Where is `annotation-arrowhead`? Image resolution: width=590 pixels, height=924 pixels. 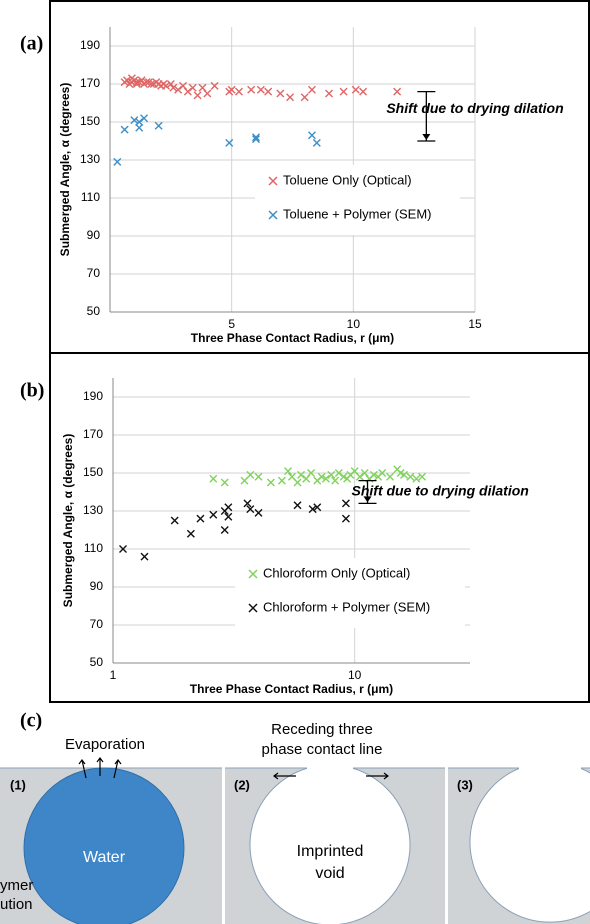
annotation-arrowhead is located at coordinates (426, 137).